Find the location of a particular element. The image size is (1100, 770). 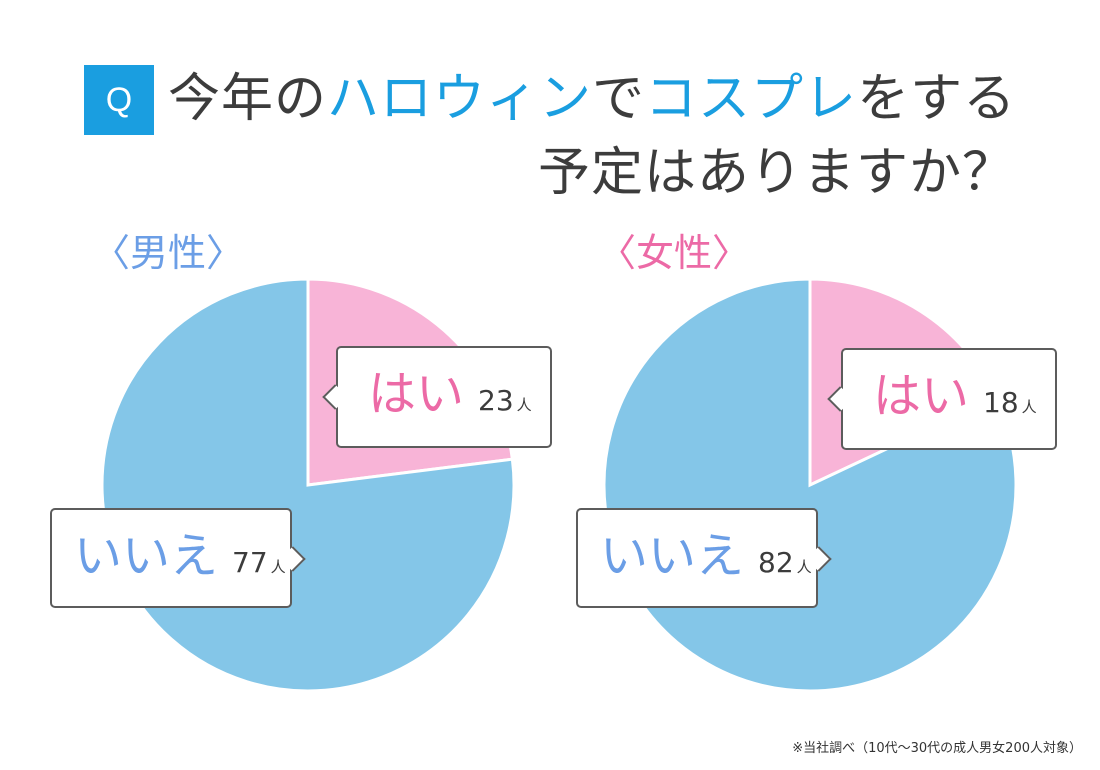

male-yes-callout: はい 23 人 is located at coordinates (444, 397).